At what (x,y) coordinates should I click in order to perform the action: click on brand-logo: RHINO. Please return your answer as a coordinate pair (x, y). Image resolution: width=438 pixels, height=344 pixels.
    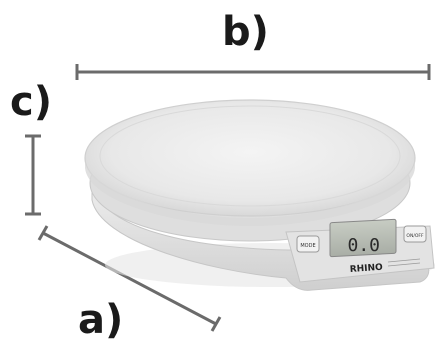
    Looking at the image, I should click on (367, 269).